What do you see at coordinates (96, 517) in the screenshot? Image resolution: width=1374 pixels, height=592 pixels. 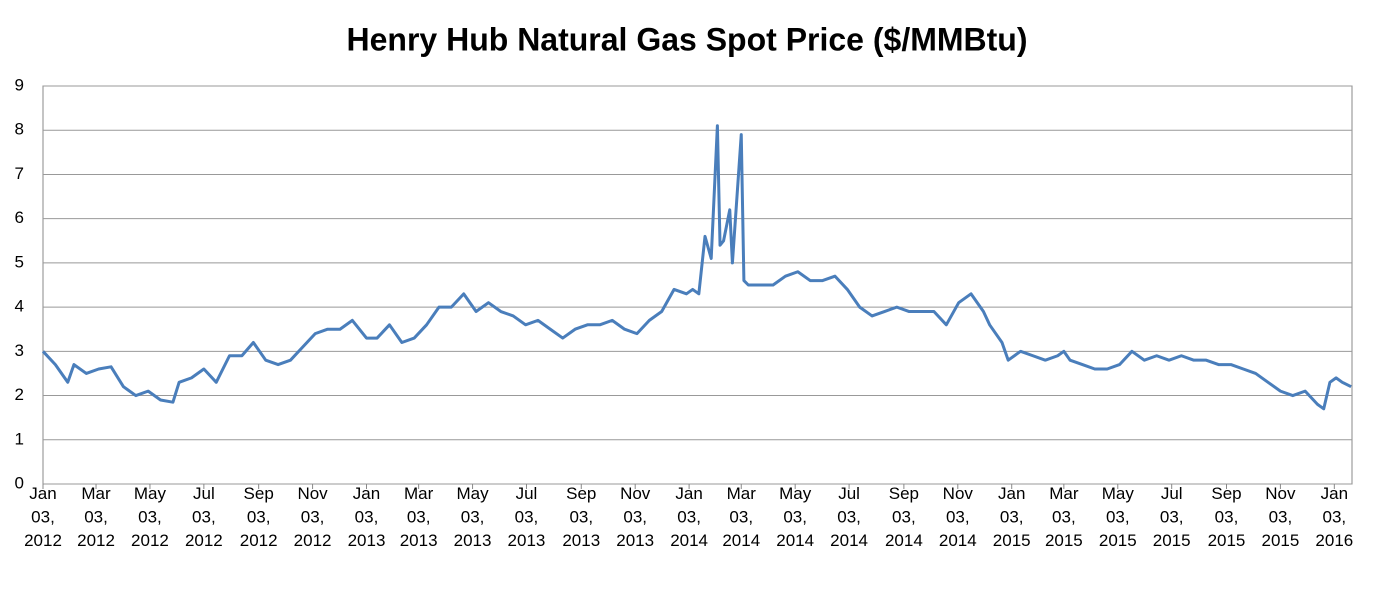 I see `x-tick-label: Mar 03, 2012` at bounding box center [96, 517].